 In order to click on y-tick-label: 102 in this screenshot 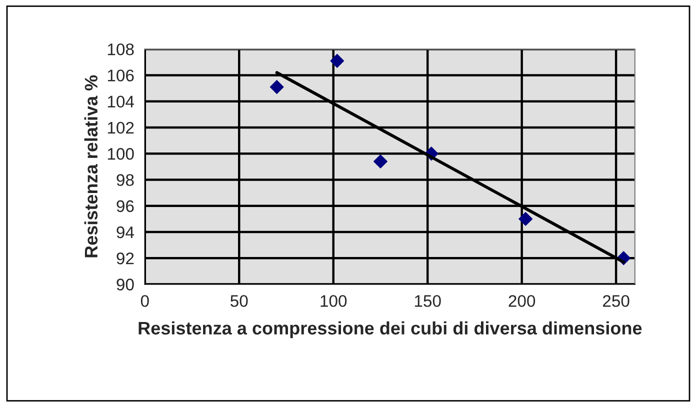, I will do `click(121, 128)`.